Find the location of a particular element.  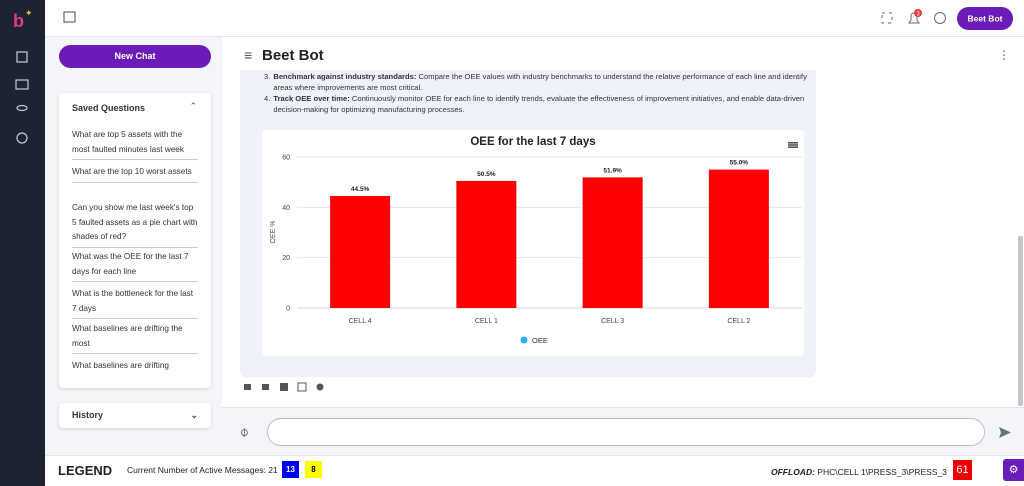

scrollbar is located at coordinates (1020, 321).